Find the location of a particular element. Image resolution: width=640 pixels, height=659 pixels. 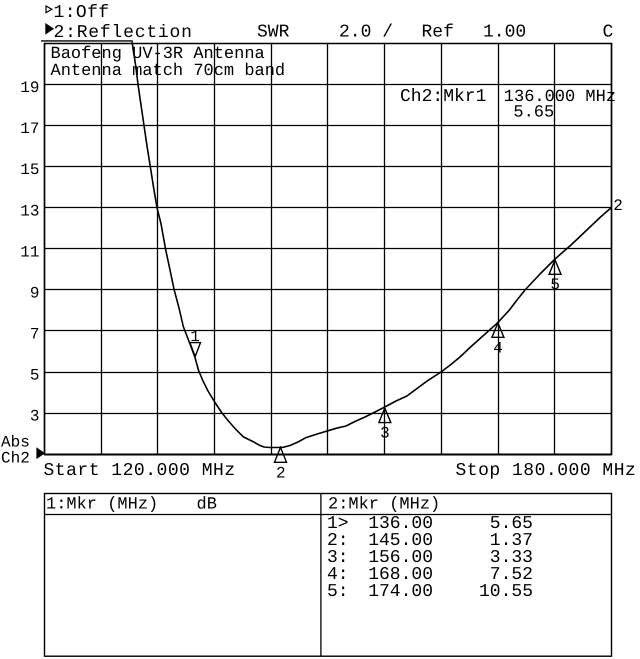

svg-text: C is located at coordinates (608, 33).